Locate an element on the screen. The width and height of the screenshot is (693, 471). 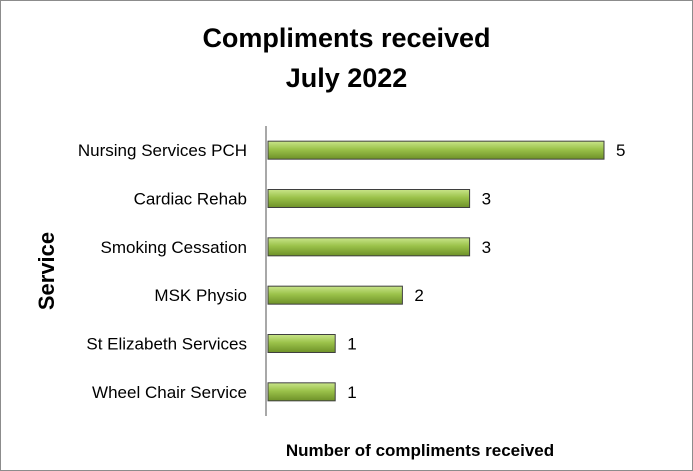
x-axis-title: Number of compliments received is located at coordinates (420, 450).